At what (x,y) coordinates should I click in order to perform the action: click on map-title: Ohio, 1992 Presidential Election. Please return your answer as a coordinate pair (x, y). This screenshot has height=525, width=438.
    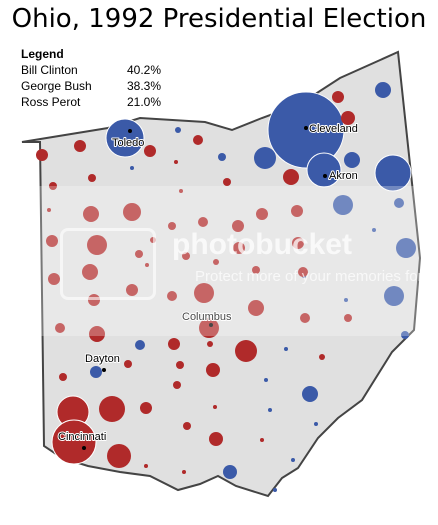
    Looking at the image, I should click on (219, 19).